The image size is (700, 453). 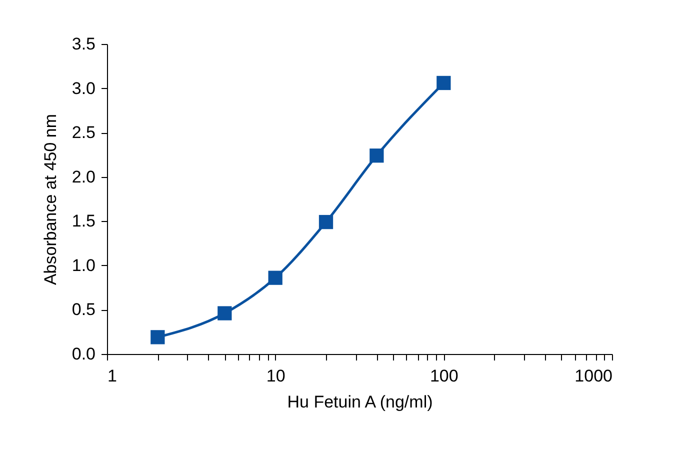 I want to click on y-tick-label: 1.5, so click(x=84, y=221).